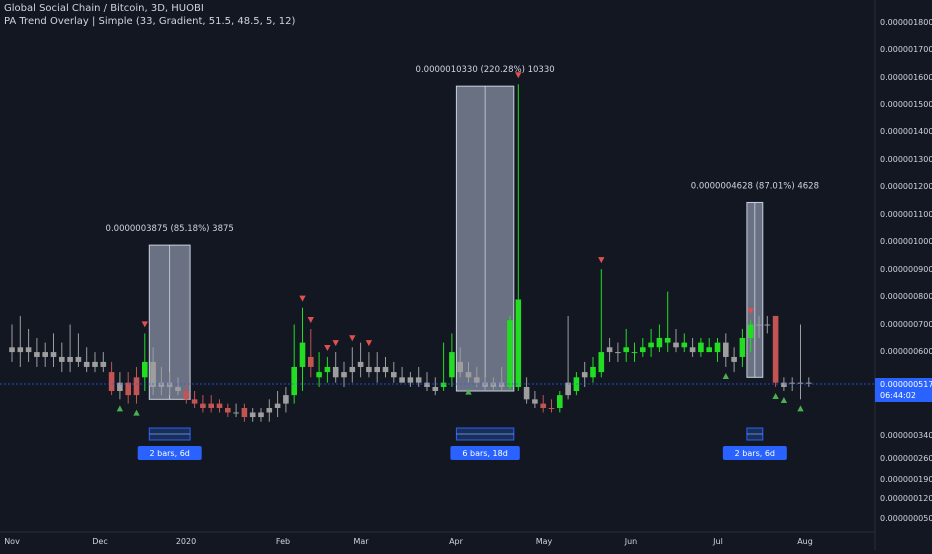 Image resolution: width=932 pixels, height=554 pixels. I want to click on measure-range-label: 0.0000004628 (87.01%) 4628, so click(755, 186).